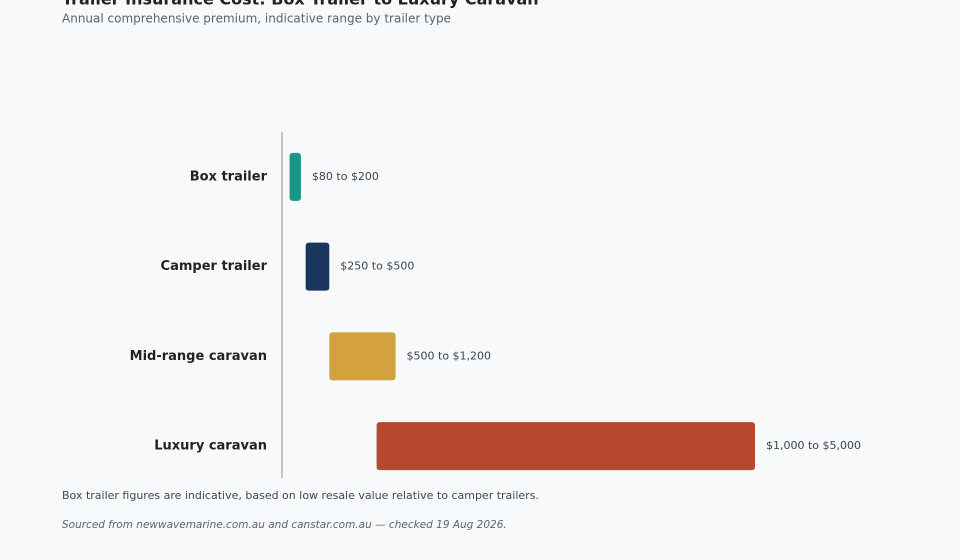 The image size is (960, 560). I want to click on category-label: Mid-range caravan, so click(198, 356).